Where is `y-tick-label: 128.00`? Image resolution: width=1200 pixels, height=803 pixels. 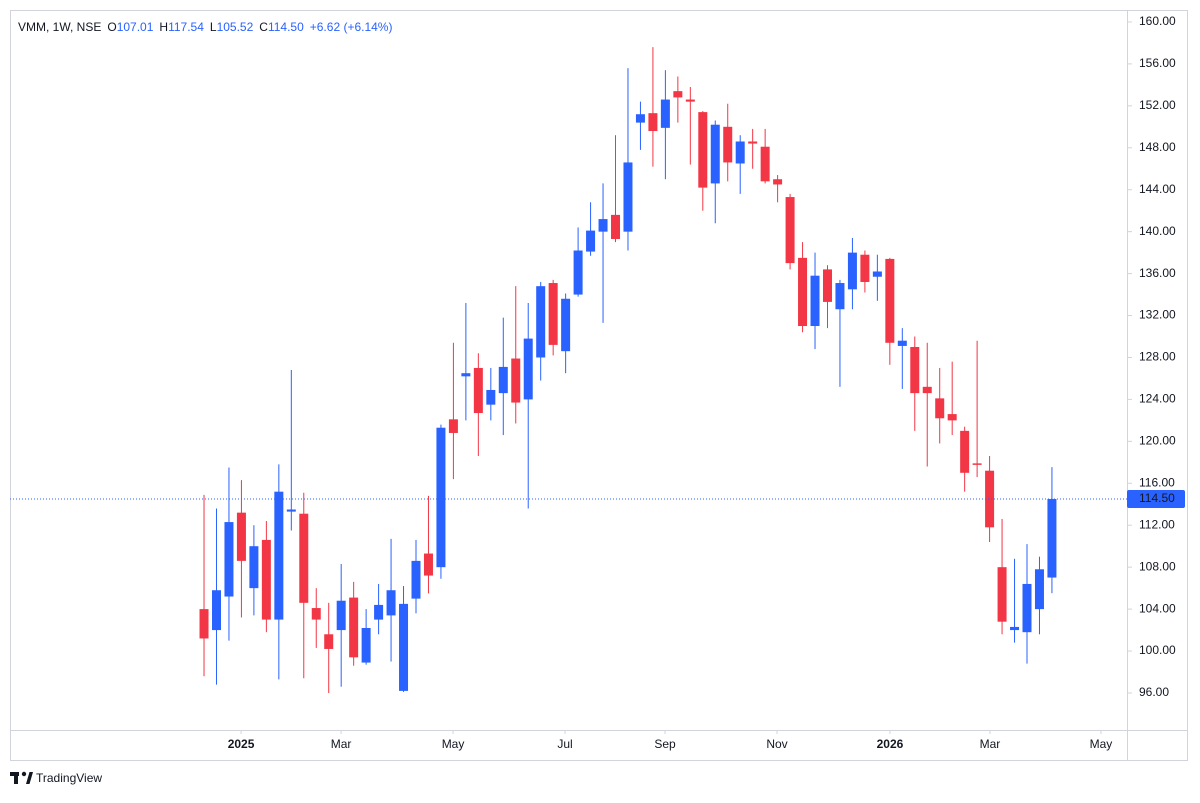 y-tick-label: 128.00 is located at coordinates (1157, 357).